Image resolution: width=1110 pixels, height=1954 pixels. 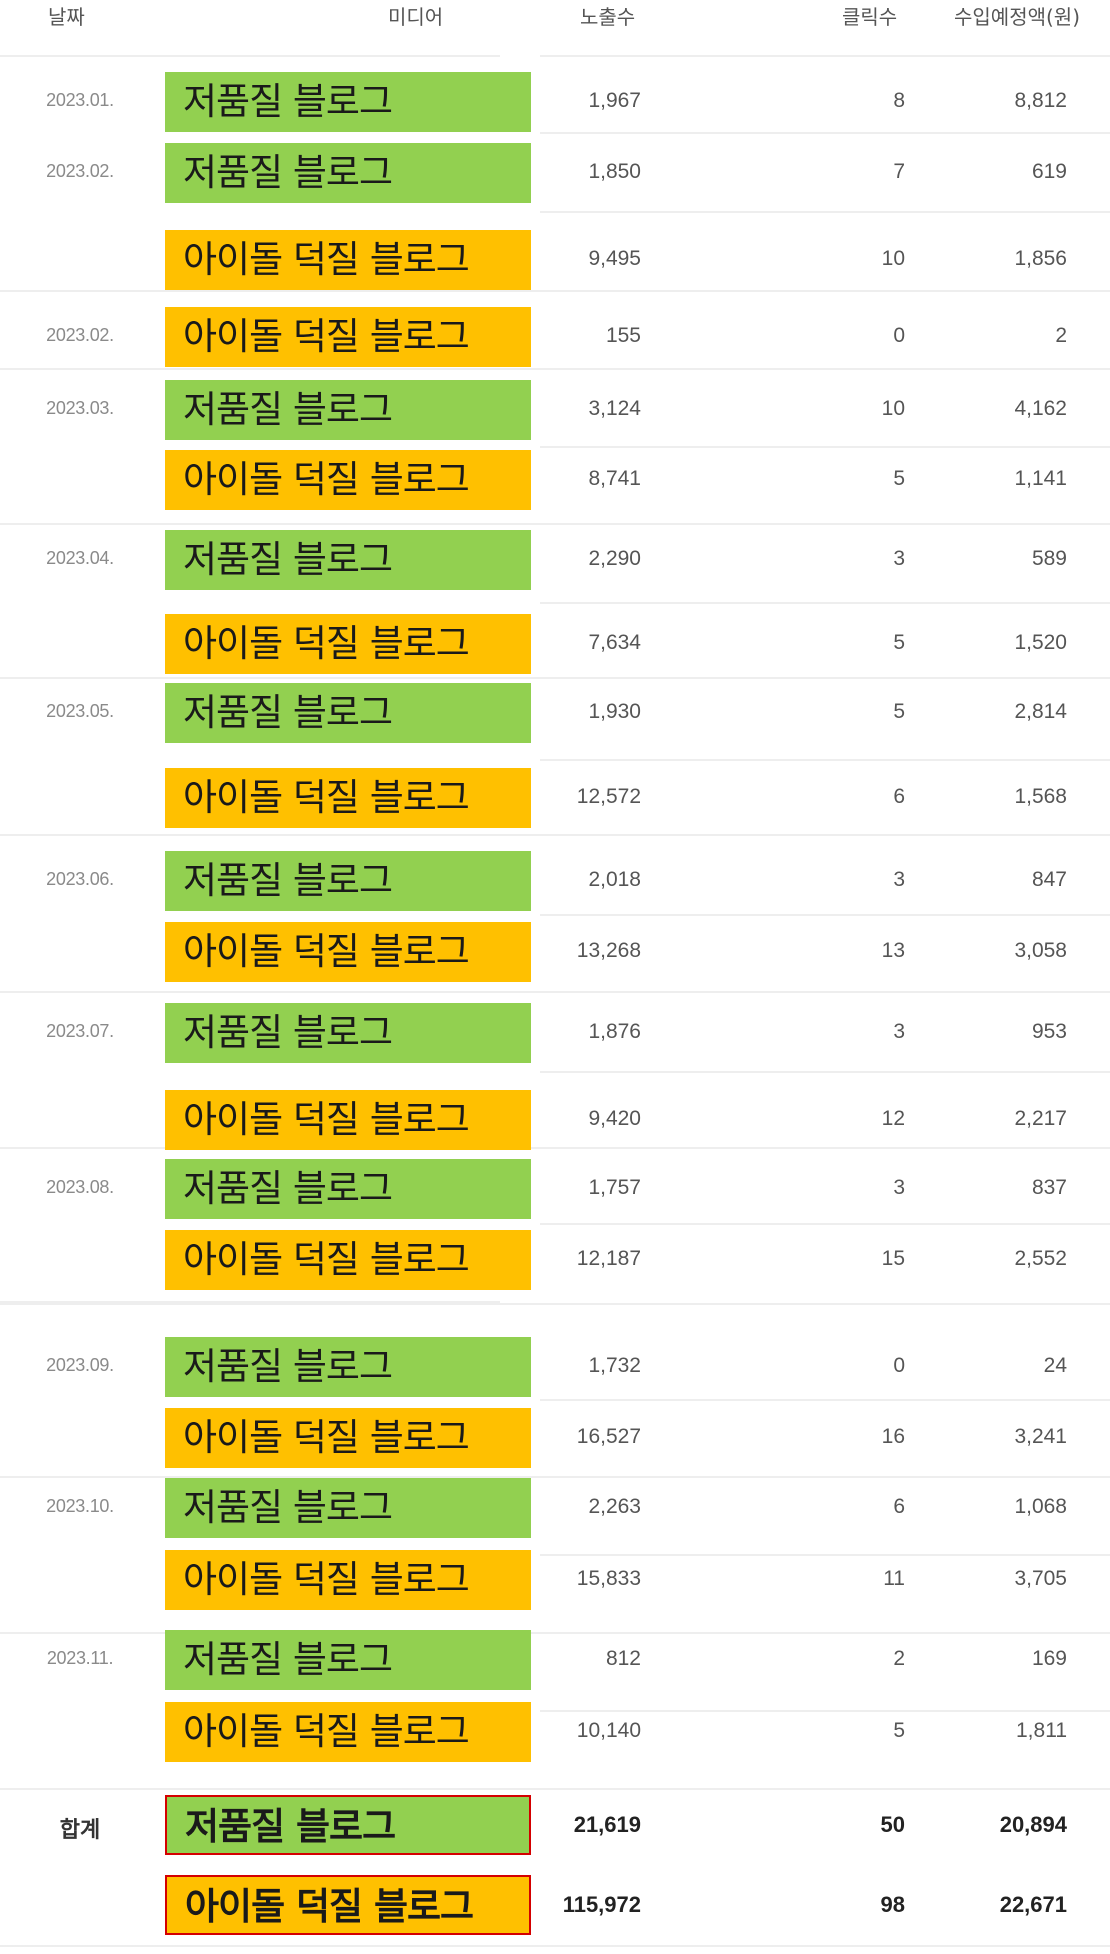 I want to click on revenue-cell: 589, so click(x=1049, y=558).